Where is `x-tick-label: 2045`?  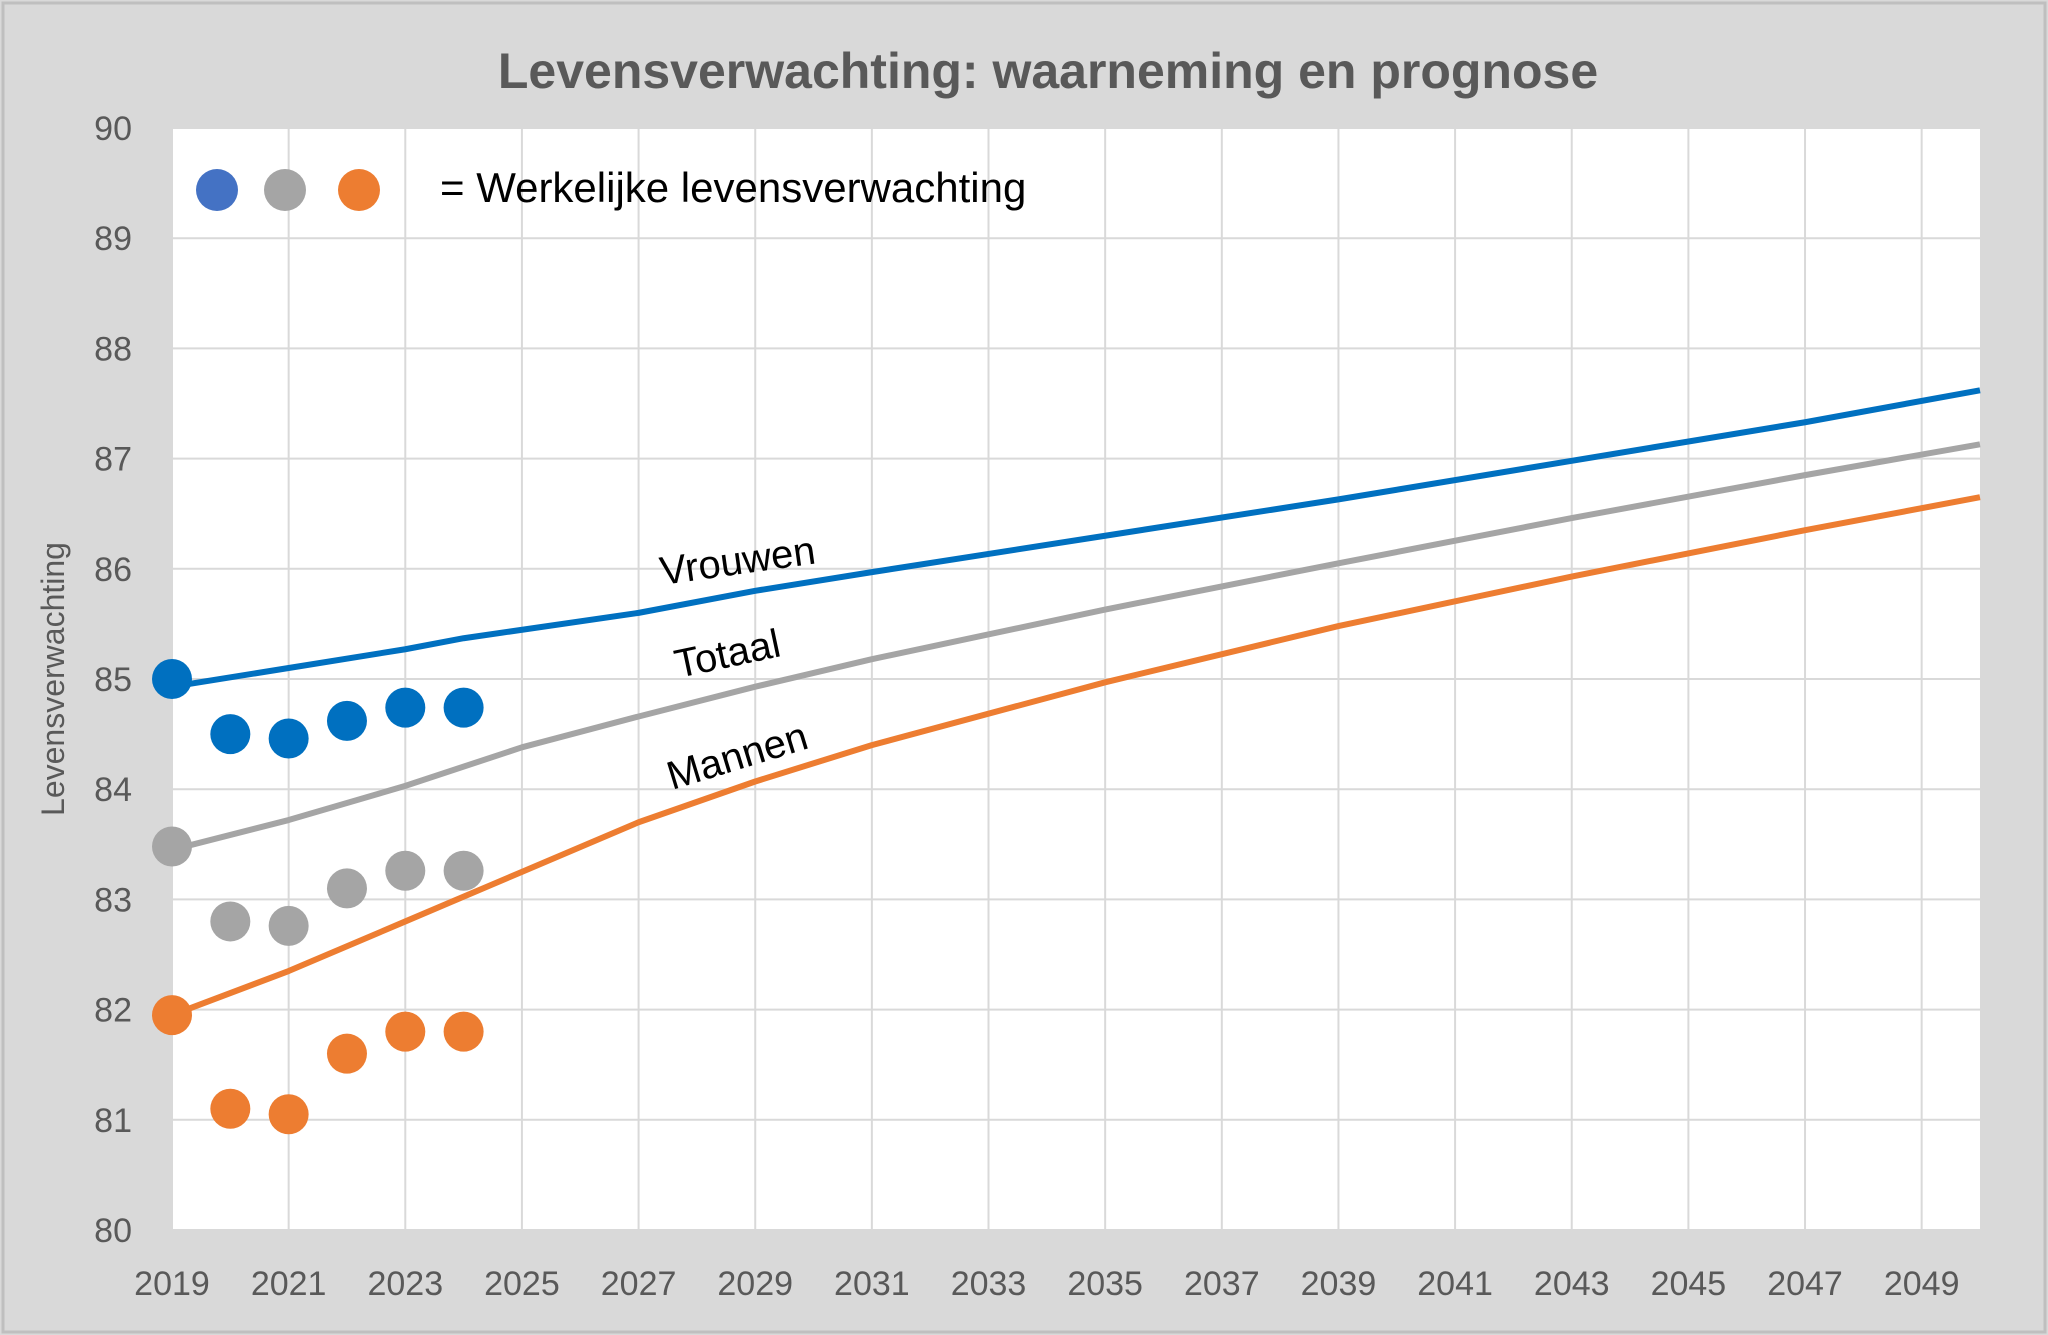 x-tick-label: 2045 is located at coordinates (1689, 1284).